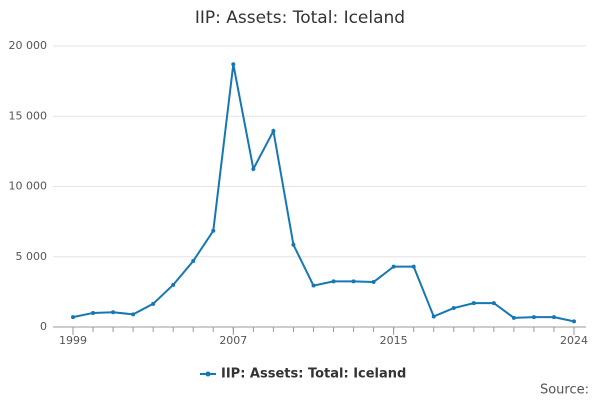 The height and width of the screenshot is (400, 600). I want to click on y-tick-label: 20 000, so click(28, 45).